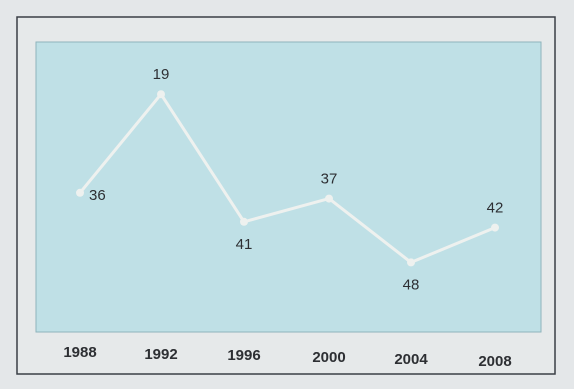 The width and height of the screenshot is (574, 389). I want to click on data-label-1996: 41, so click(244, 244).